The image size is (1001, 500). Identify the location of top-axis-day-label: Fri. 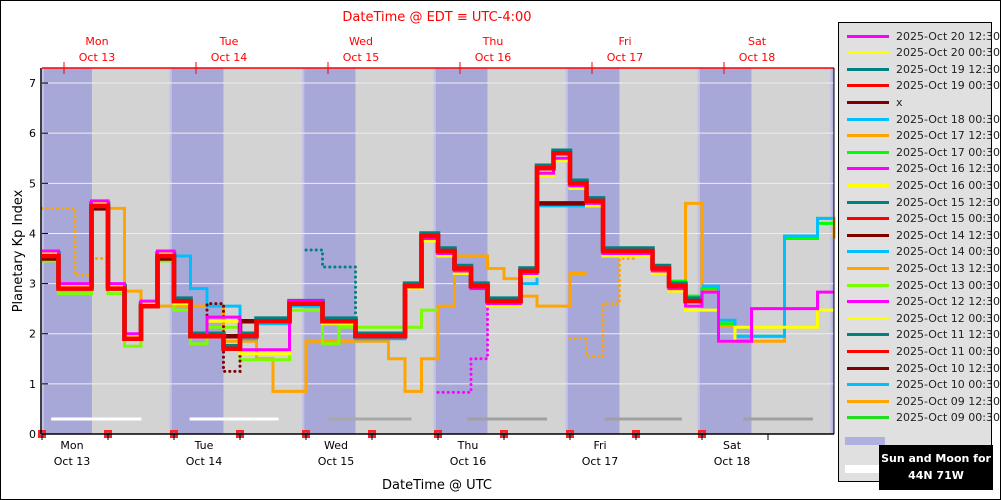
(624, 41).